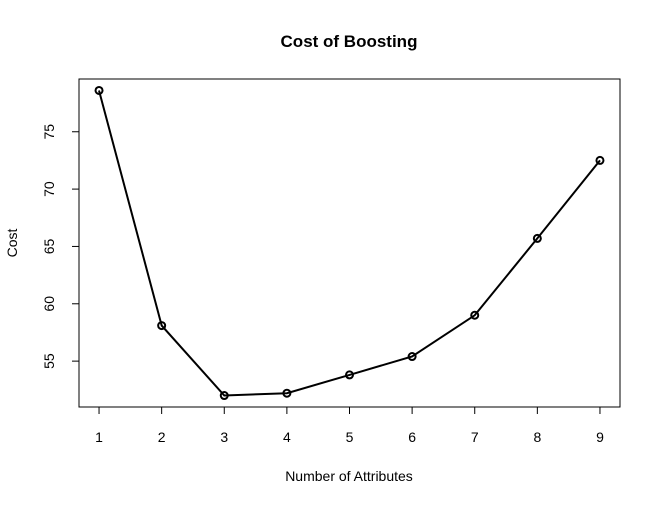 The width and height of the screenshot is (660, 505). I want to click on x-axis: 1 2 3 4 5 6 7 8 9, so click(349, 425).